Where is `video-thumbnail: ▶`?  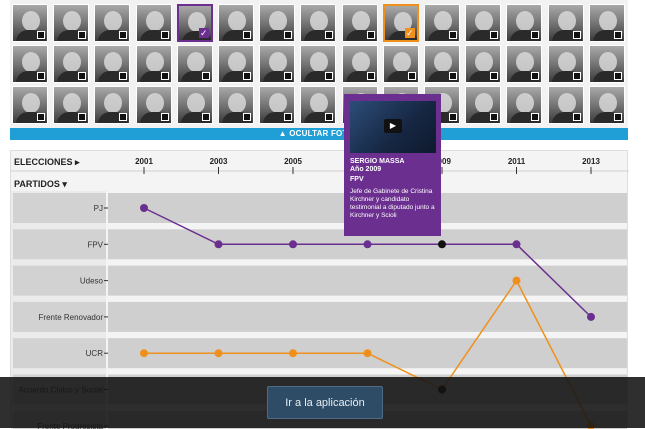
video-thumbnail: ▶ is located at coordinates (393, 127).